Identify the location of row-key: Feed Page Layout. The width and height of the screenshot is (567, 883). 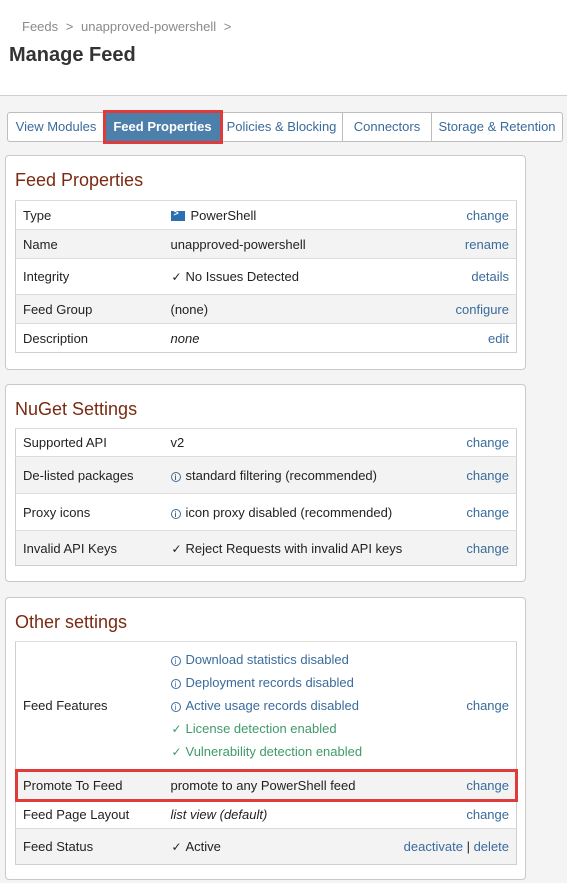
(89, 814).